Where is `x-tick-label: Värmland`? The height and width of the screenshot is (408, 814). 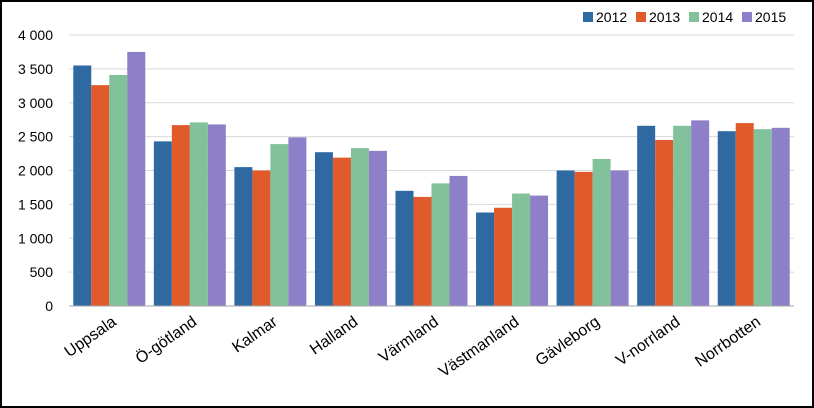
x-tick-label: Värmland is located at coordinates (409, 339).